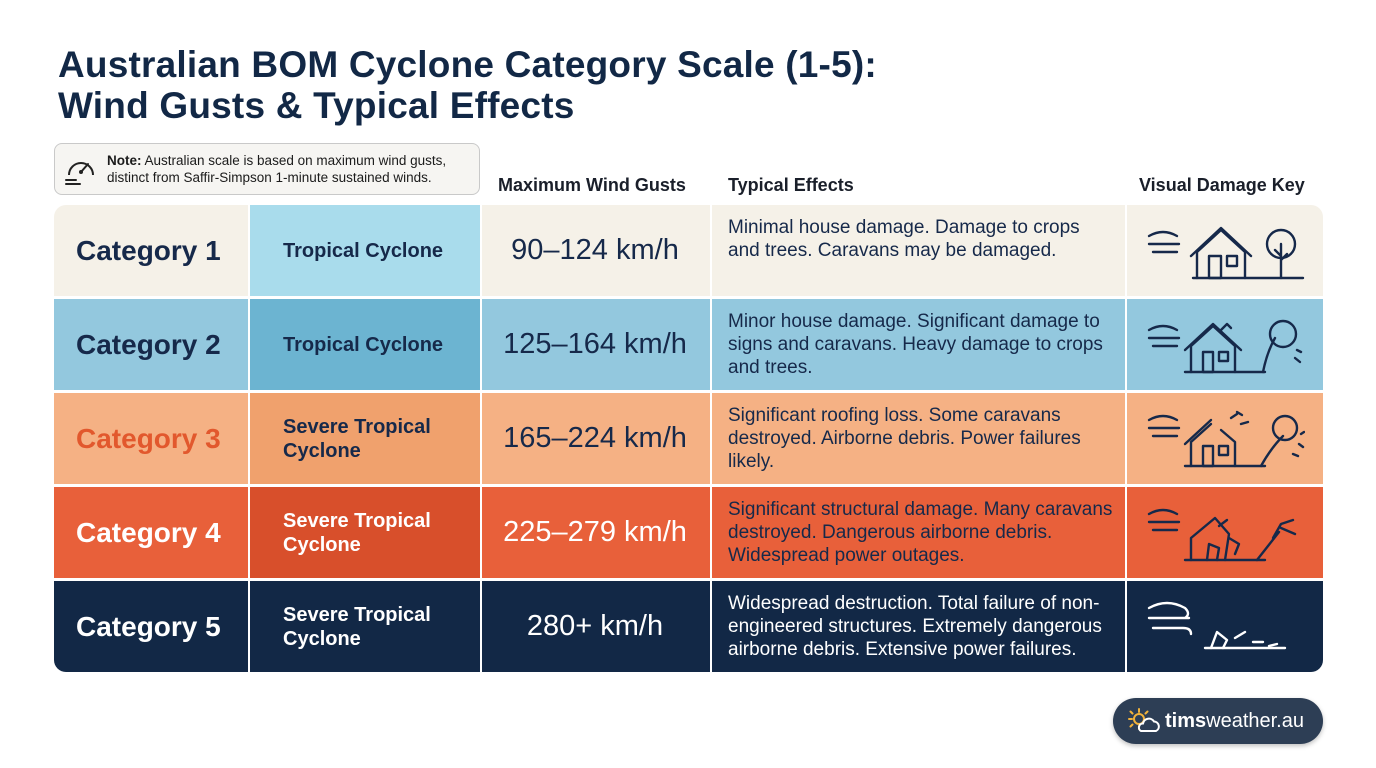 The height and width of the screenshot is (768, 1376). Describe the element at coordinates (1186, 720) in the screenshot. I see `brand-bold: tims` at that location.